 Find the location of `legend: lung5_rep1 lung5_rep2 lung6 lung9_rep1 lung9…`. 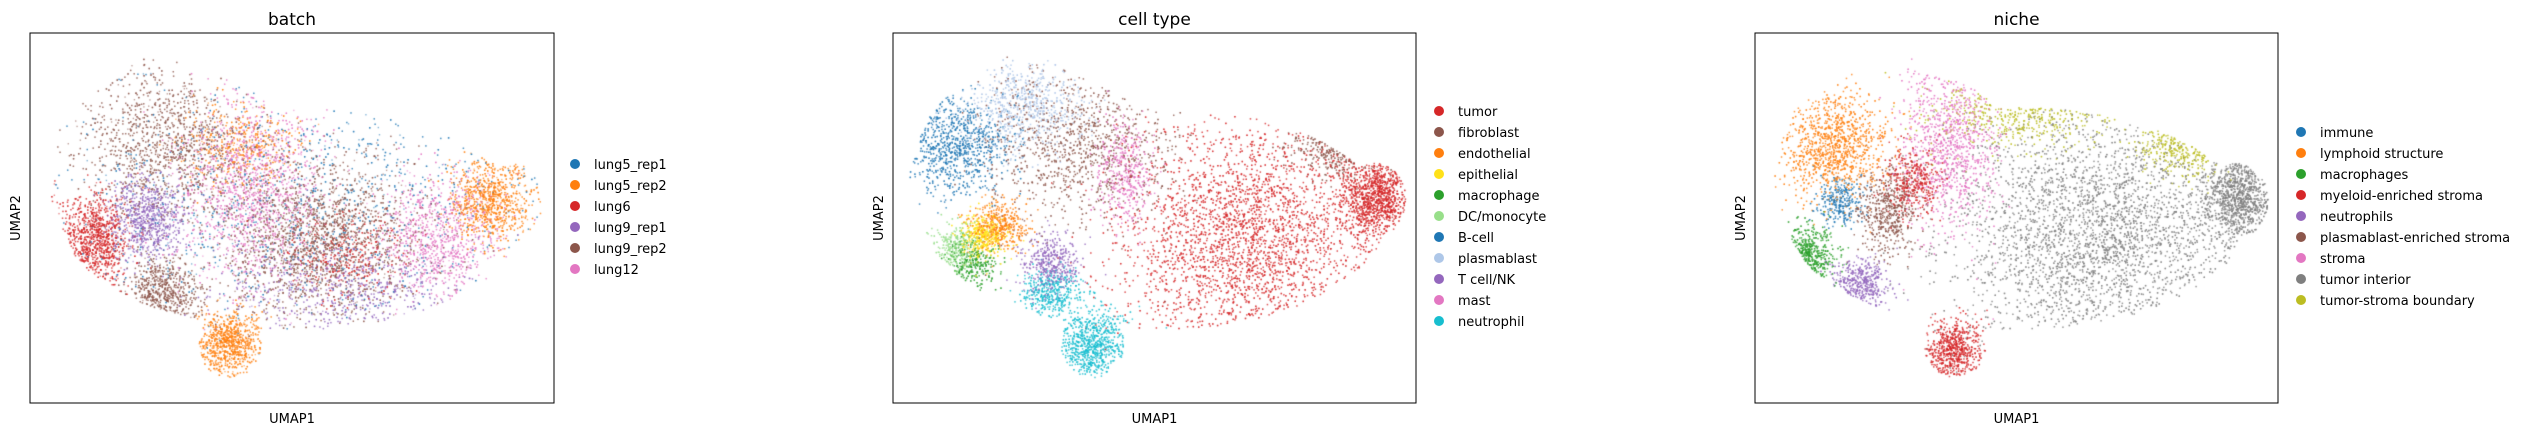

legend: lung5_rep1 lung5_rep2 lung6 lung9_rep1 lung9… is located at coordinates (618, 218).